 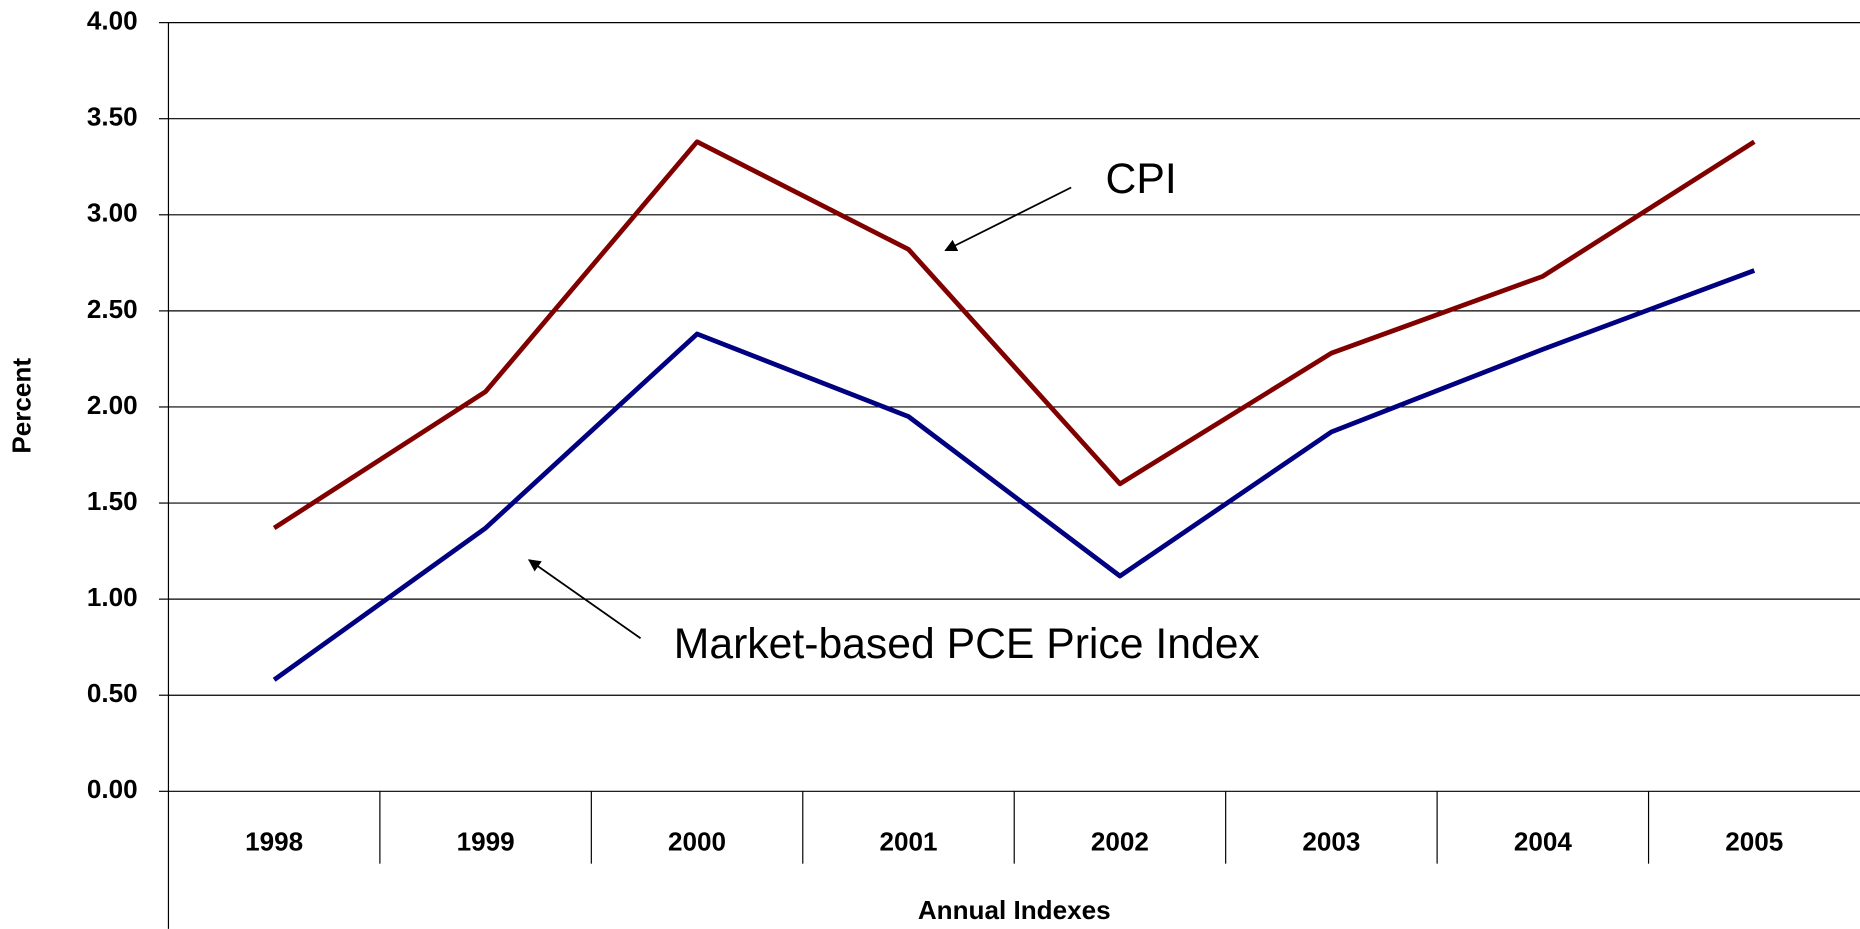 What do you see at coordinates (1543, 841) in the screenshot?
I see `x-tick-label: 2004` at bounding box center [1543, 841].